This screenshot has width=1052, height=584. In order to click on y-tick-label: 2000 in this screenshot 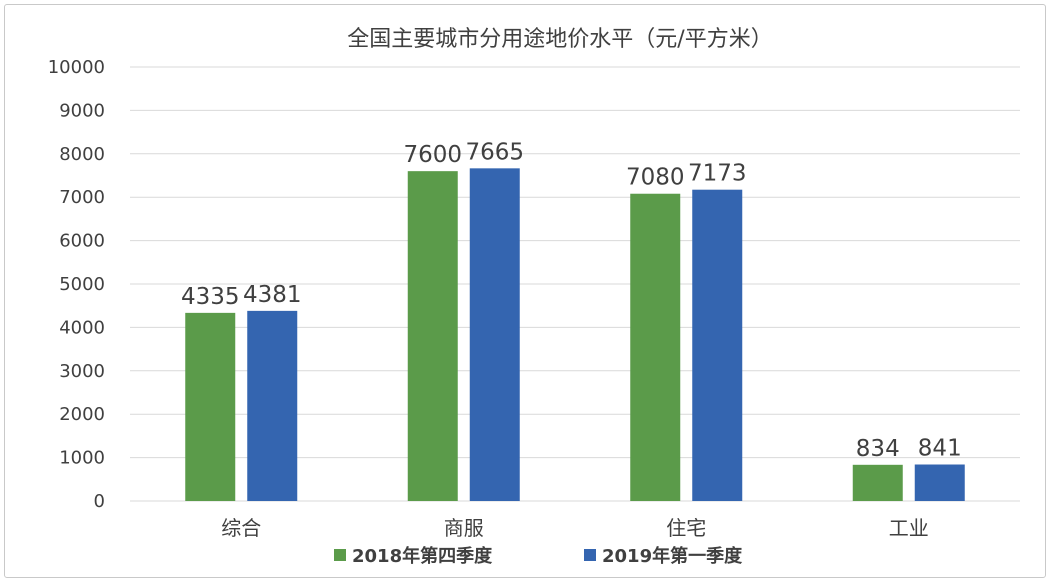, I will do `click(82, 414)`.